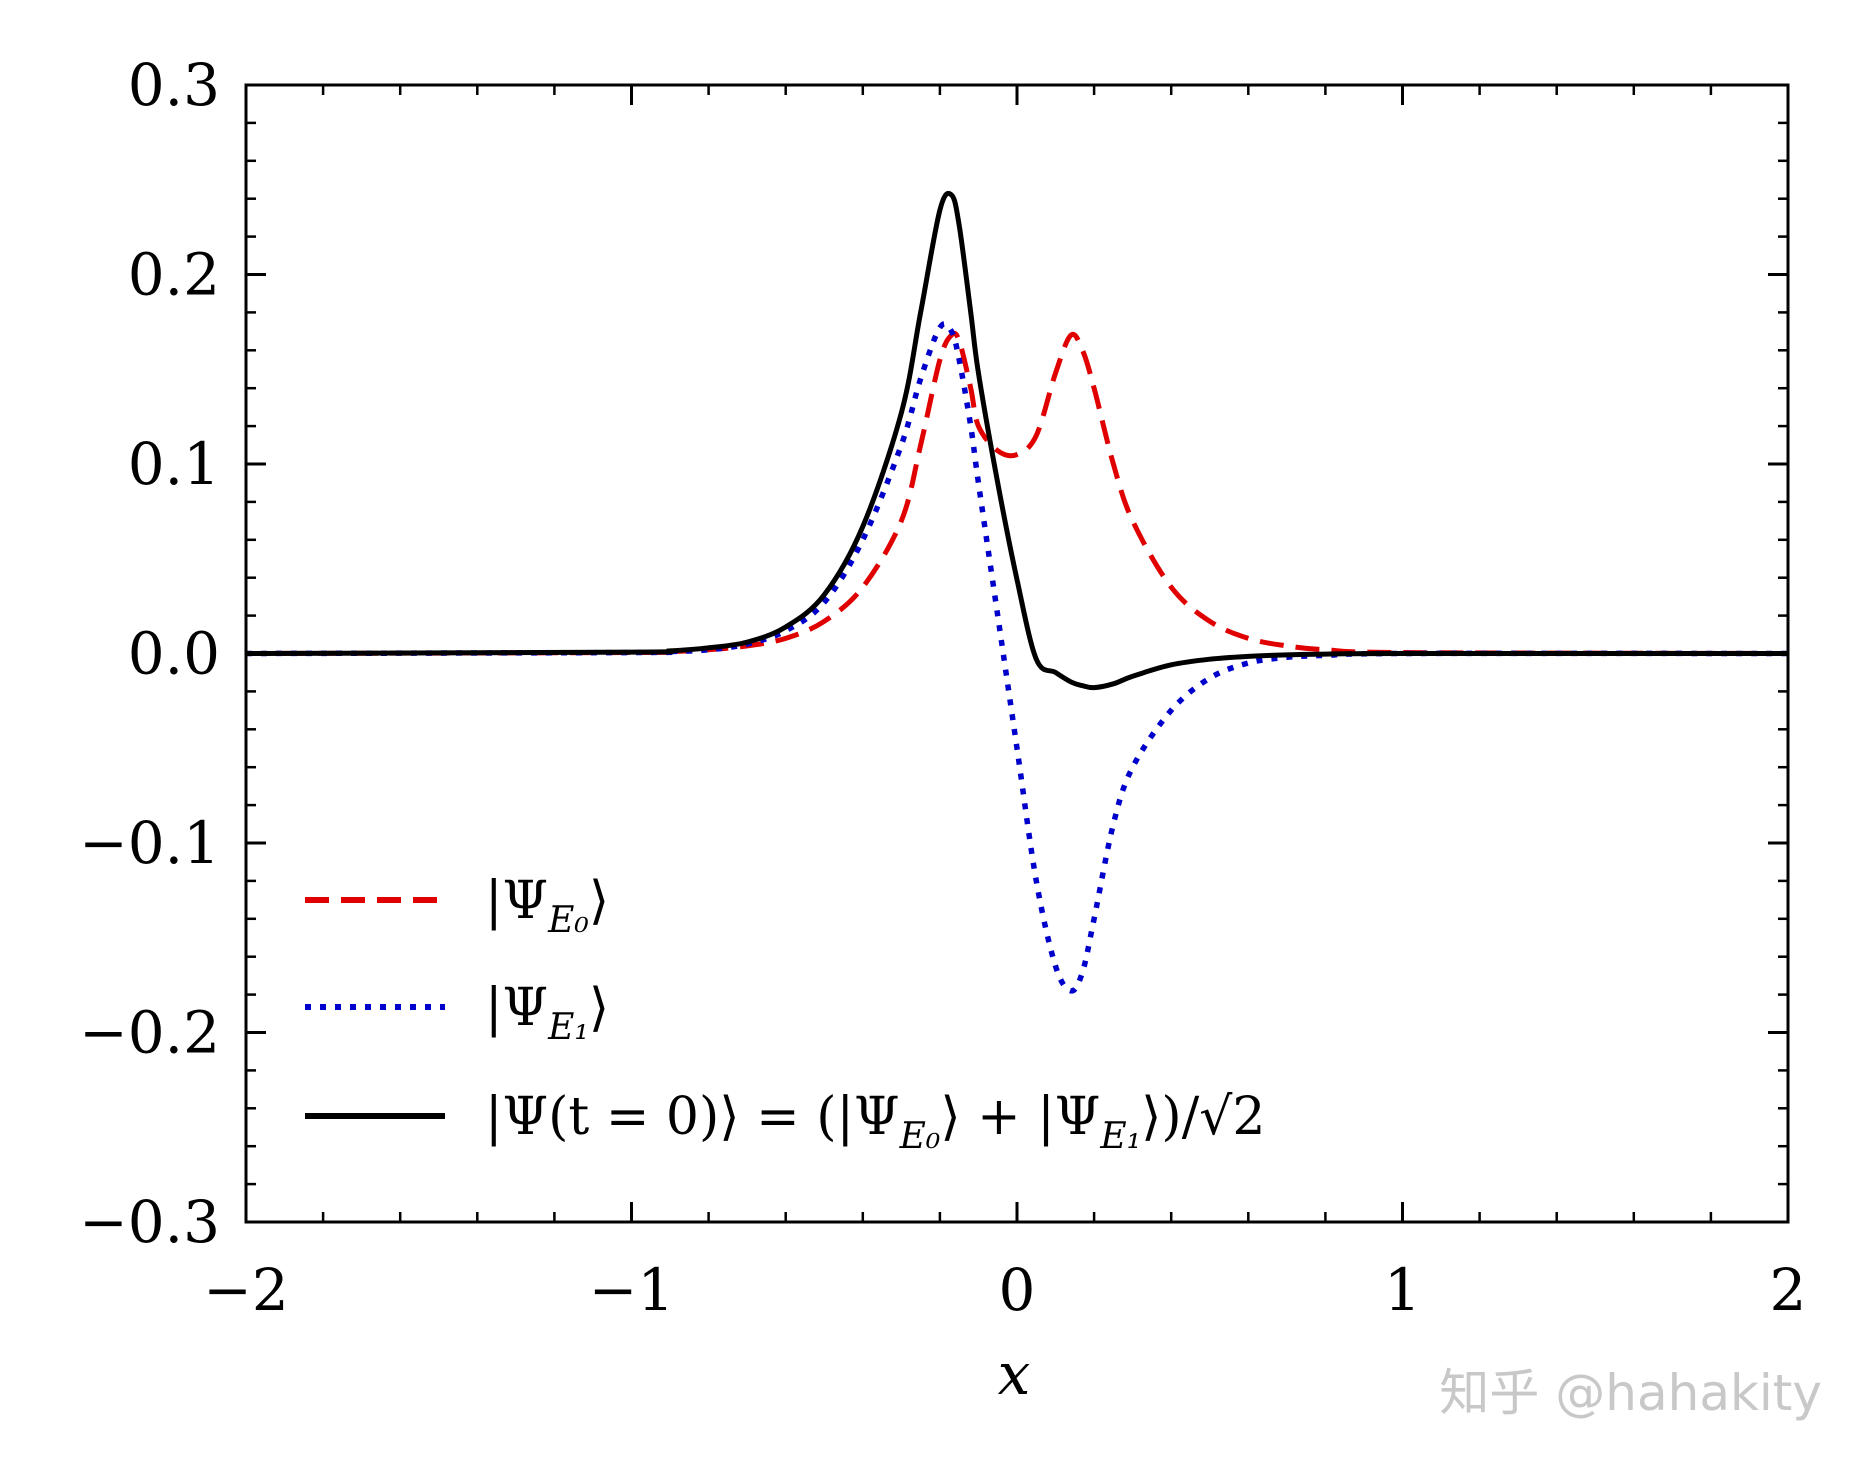 The width and height of the screenshot is (1857, 1464). I want to click on legend-label-e1-prefix: |Ψ, so click(516, 1008).